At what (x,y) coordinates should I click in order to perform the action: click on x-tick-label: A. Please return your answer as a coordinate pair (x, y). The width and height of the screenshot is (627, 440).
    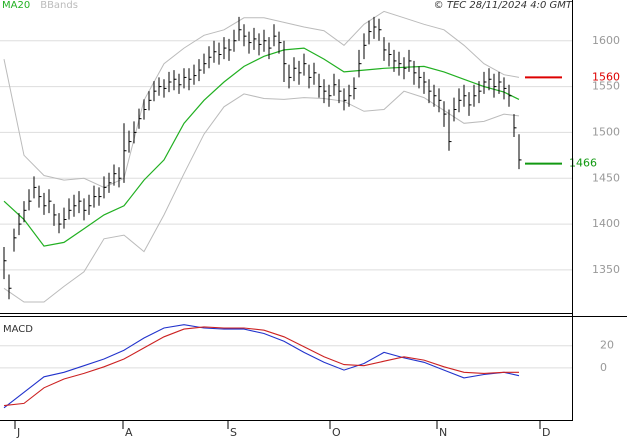
    Looking at the image, I should click on (129, 432).